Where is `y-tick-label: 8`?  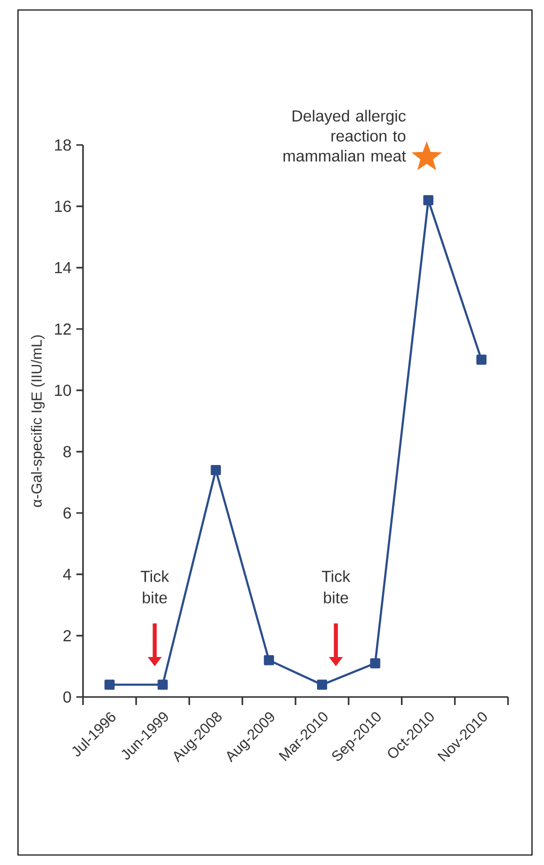 y-tick-label: 8 is located at coordinates (67, 452).